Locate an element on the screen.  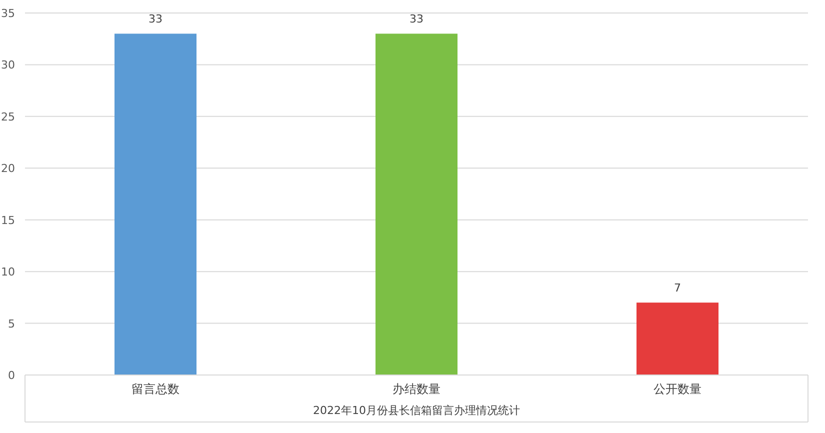
y-tick-label: 0 is located at coordinates (11, 375).